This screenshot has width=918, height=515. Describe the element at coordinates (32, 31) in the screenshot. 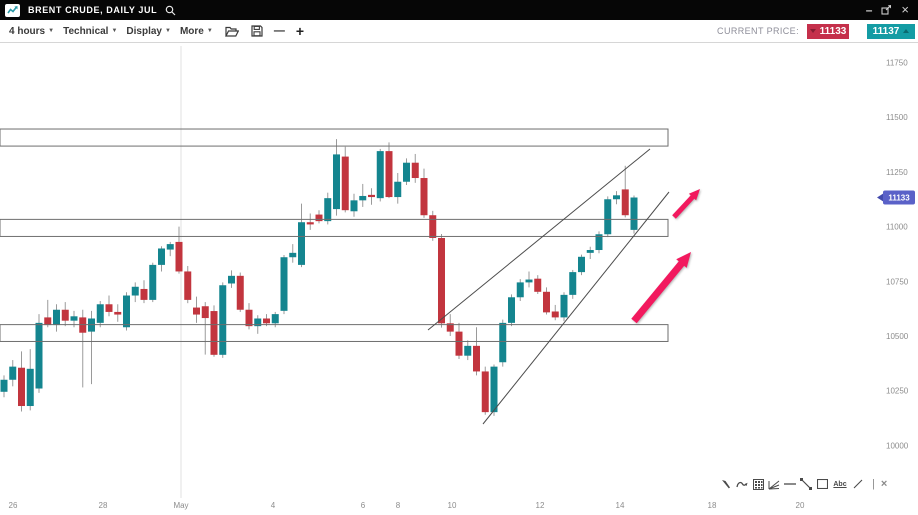

I see `timeframe-dropdown: 4 hours ▼` at that location.